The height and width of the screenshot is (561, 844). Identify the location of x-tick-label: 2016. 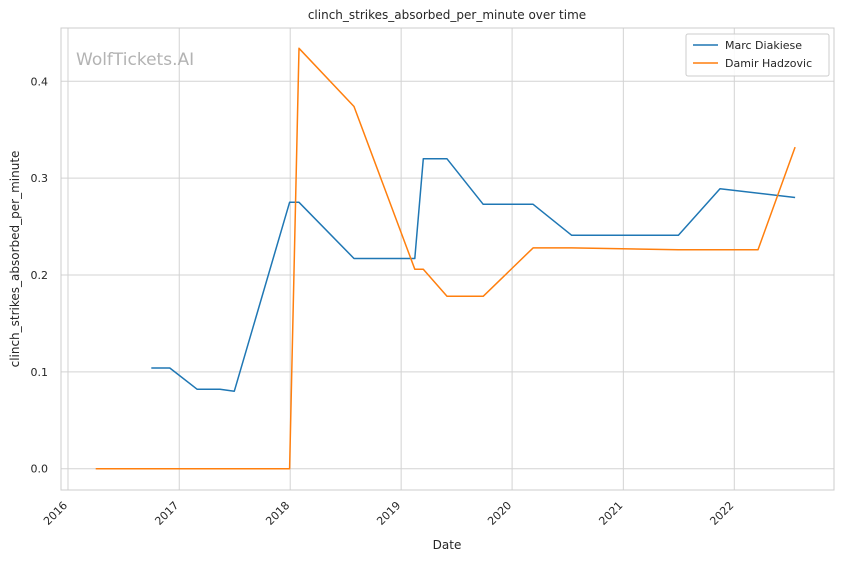
(55, 513).